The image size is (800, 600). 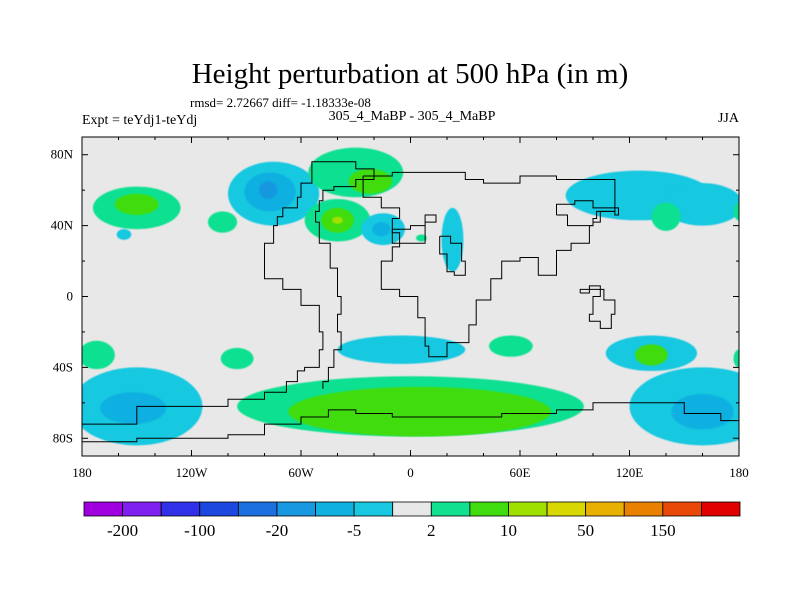 What do you see at coordinates (630, 472) in the screenshot?
I see `x-tick-label: 120E` at bounding box center [630, 472].